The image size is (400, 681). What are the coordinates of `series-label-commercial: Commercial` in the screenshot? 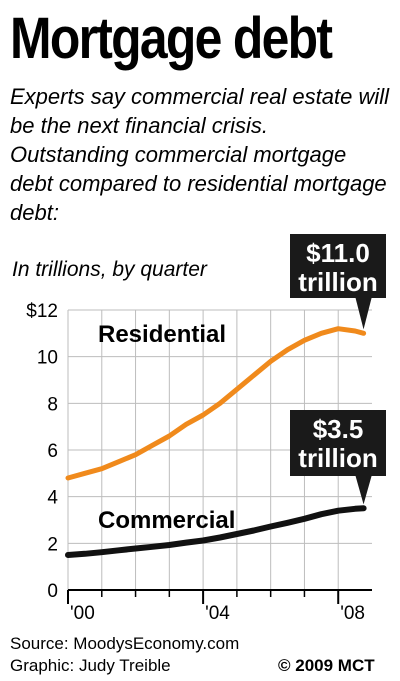 It's located at (166, 520).